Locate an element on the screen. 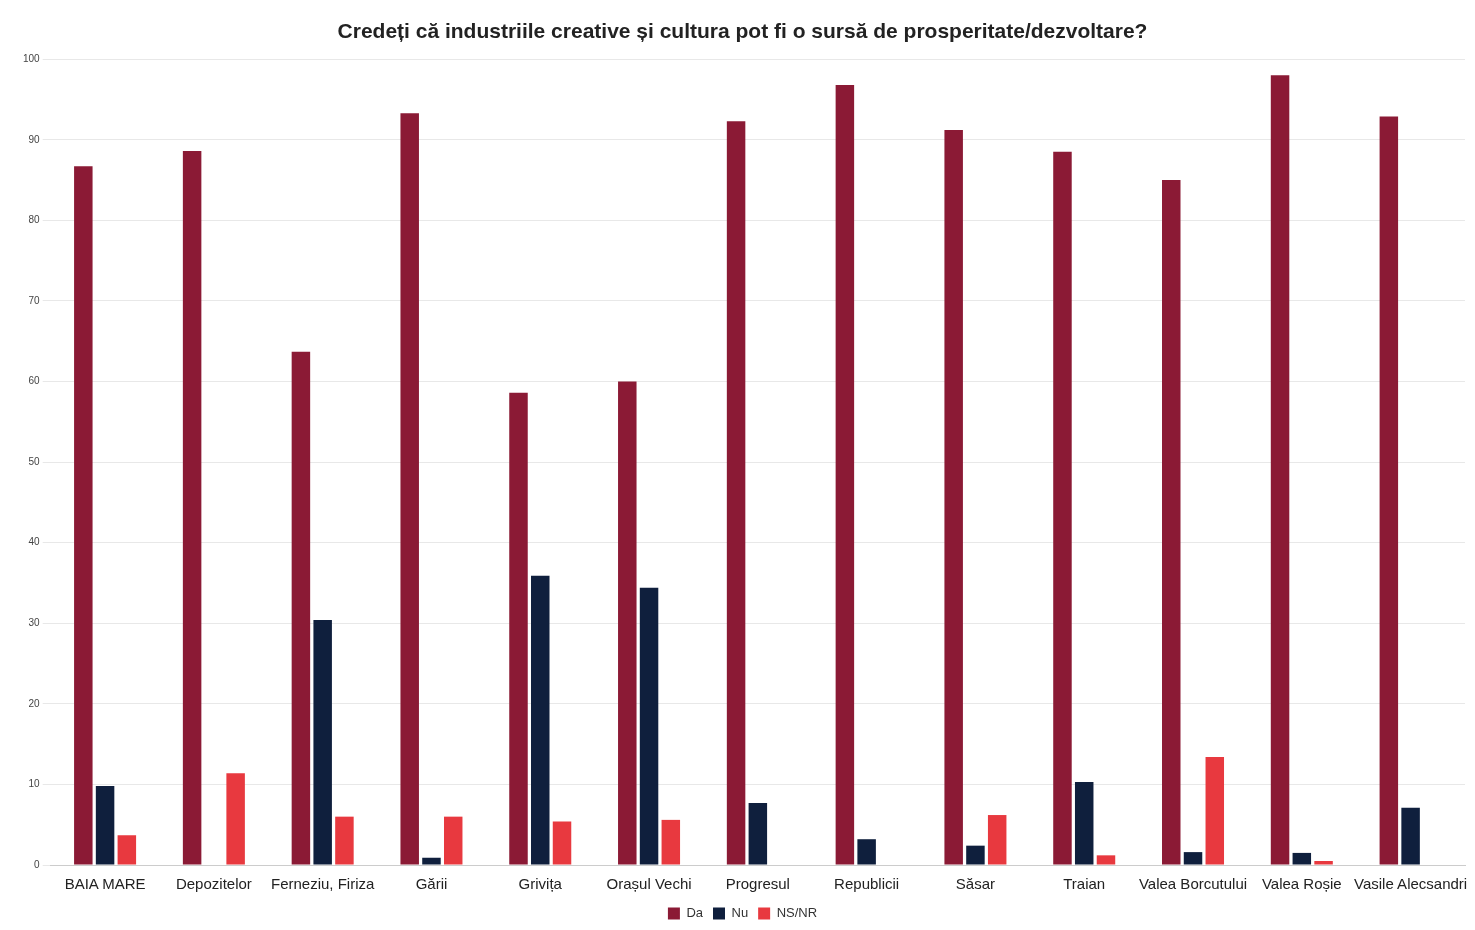  y-tick-label: 100 is located at coordinates (32, 58).